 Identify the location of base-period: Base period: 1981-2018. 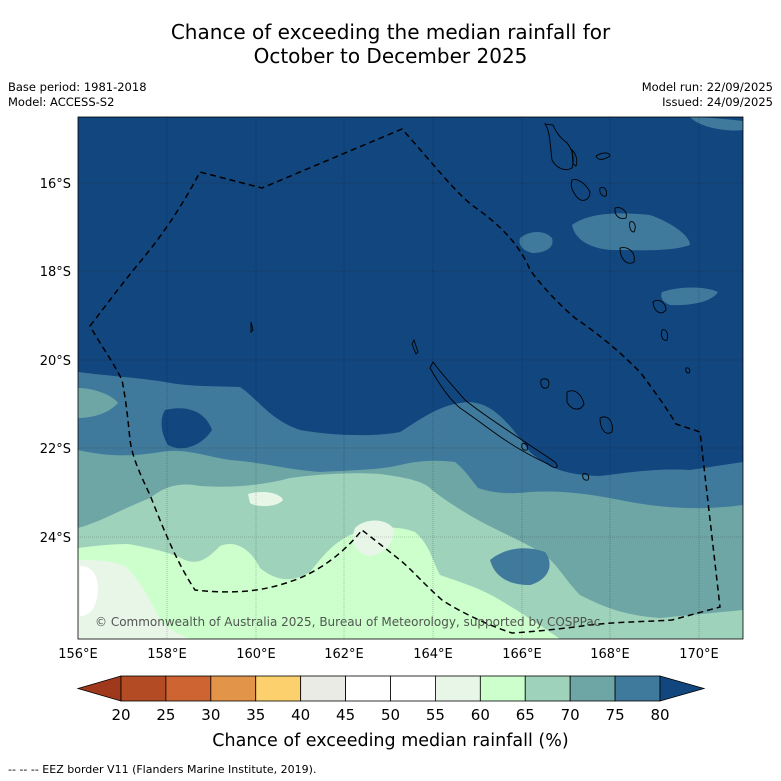
(77, 87).